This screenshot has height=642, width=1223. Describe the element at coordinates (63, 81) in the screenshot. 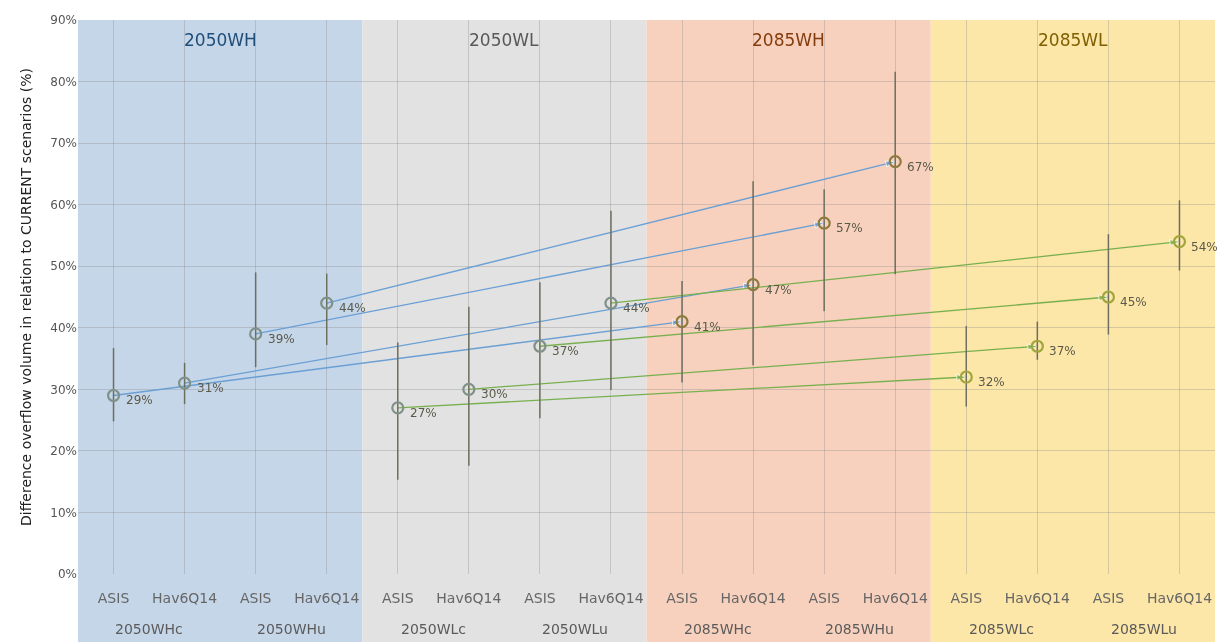

I see `y-tick-label: 80%` at that location.